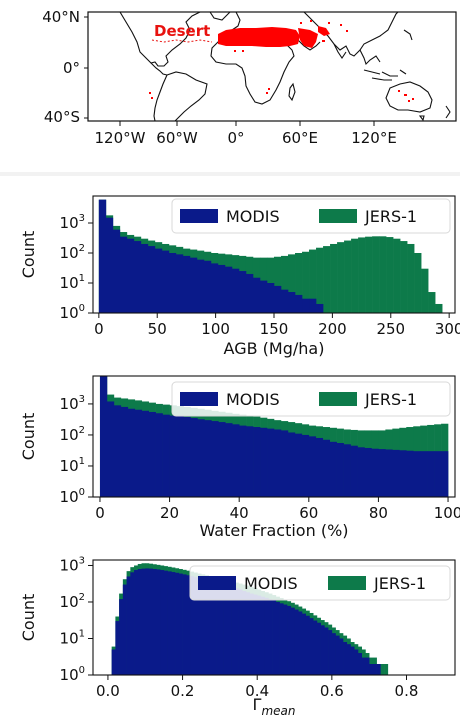 The image size is (460, 721). I want to click on indonesia-coast, so click(385, 75).